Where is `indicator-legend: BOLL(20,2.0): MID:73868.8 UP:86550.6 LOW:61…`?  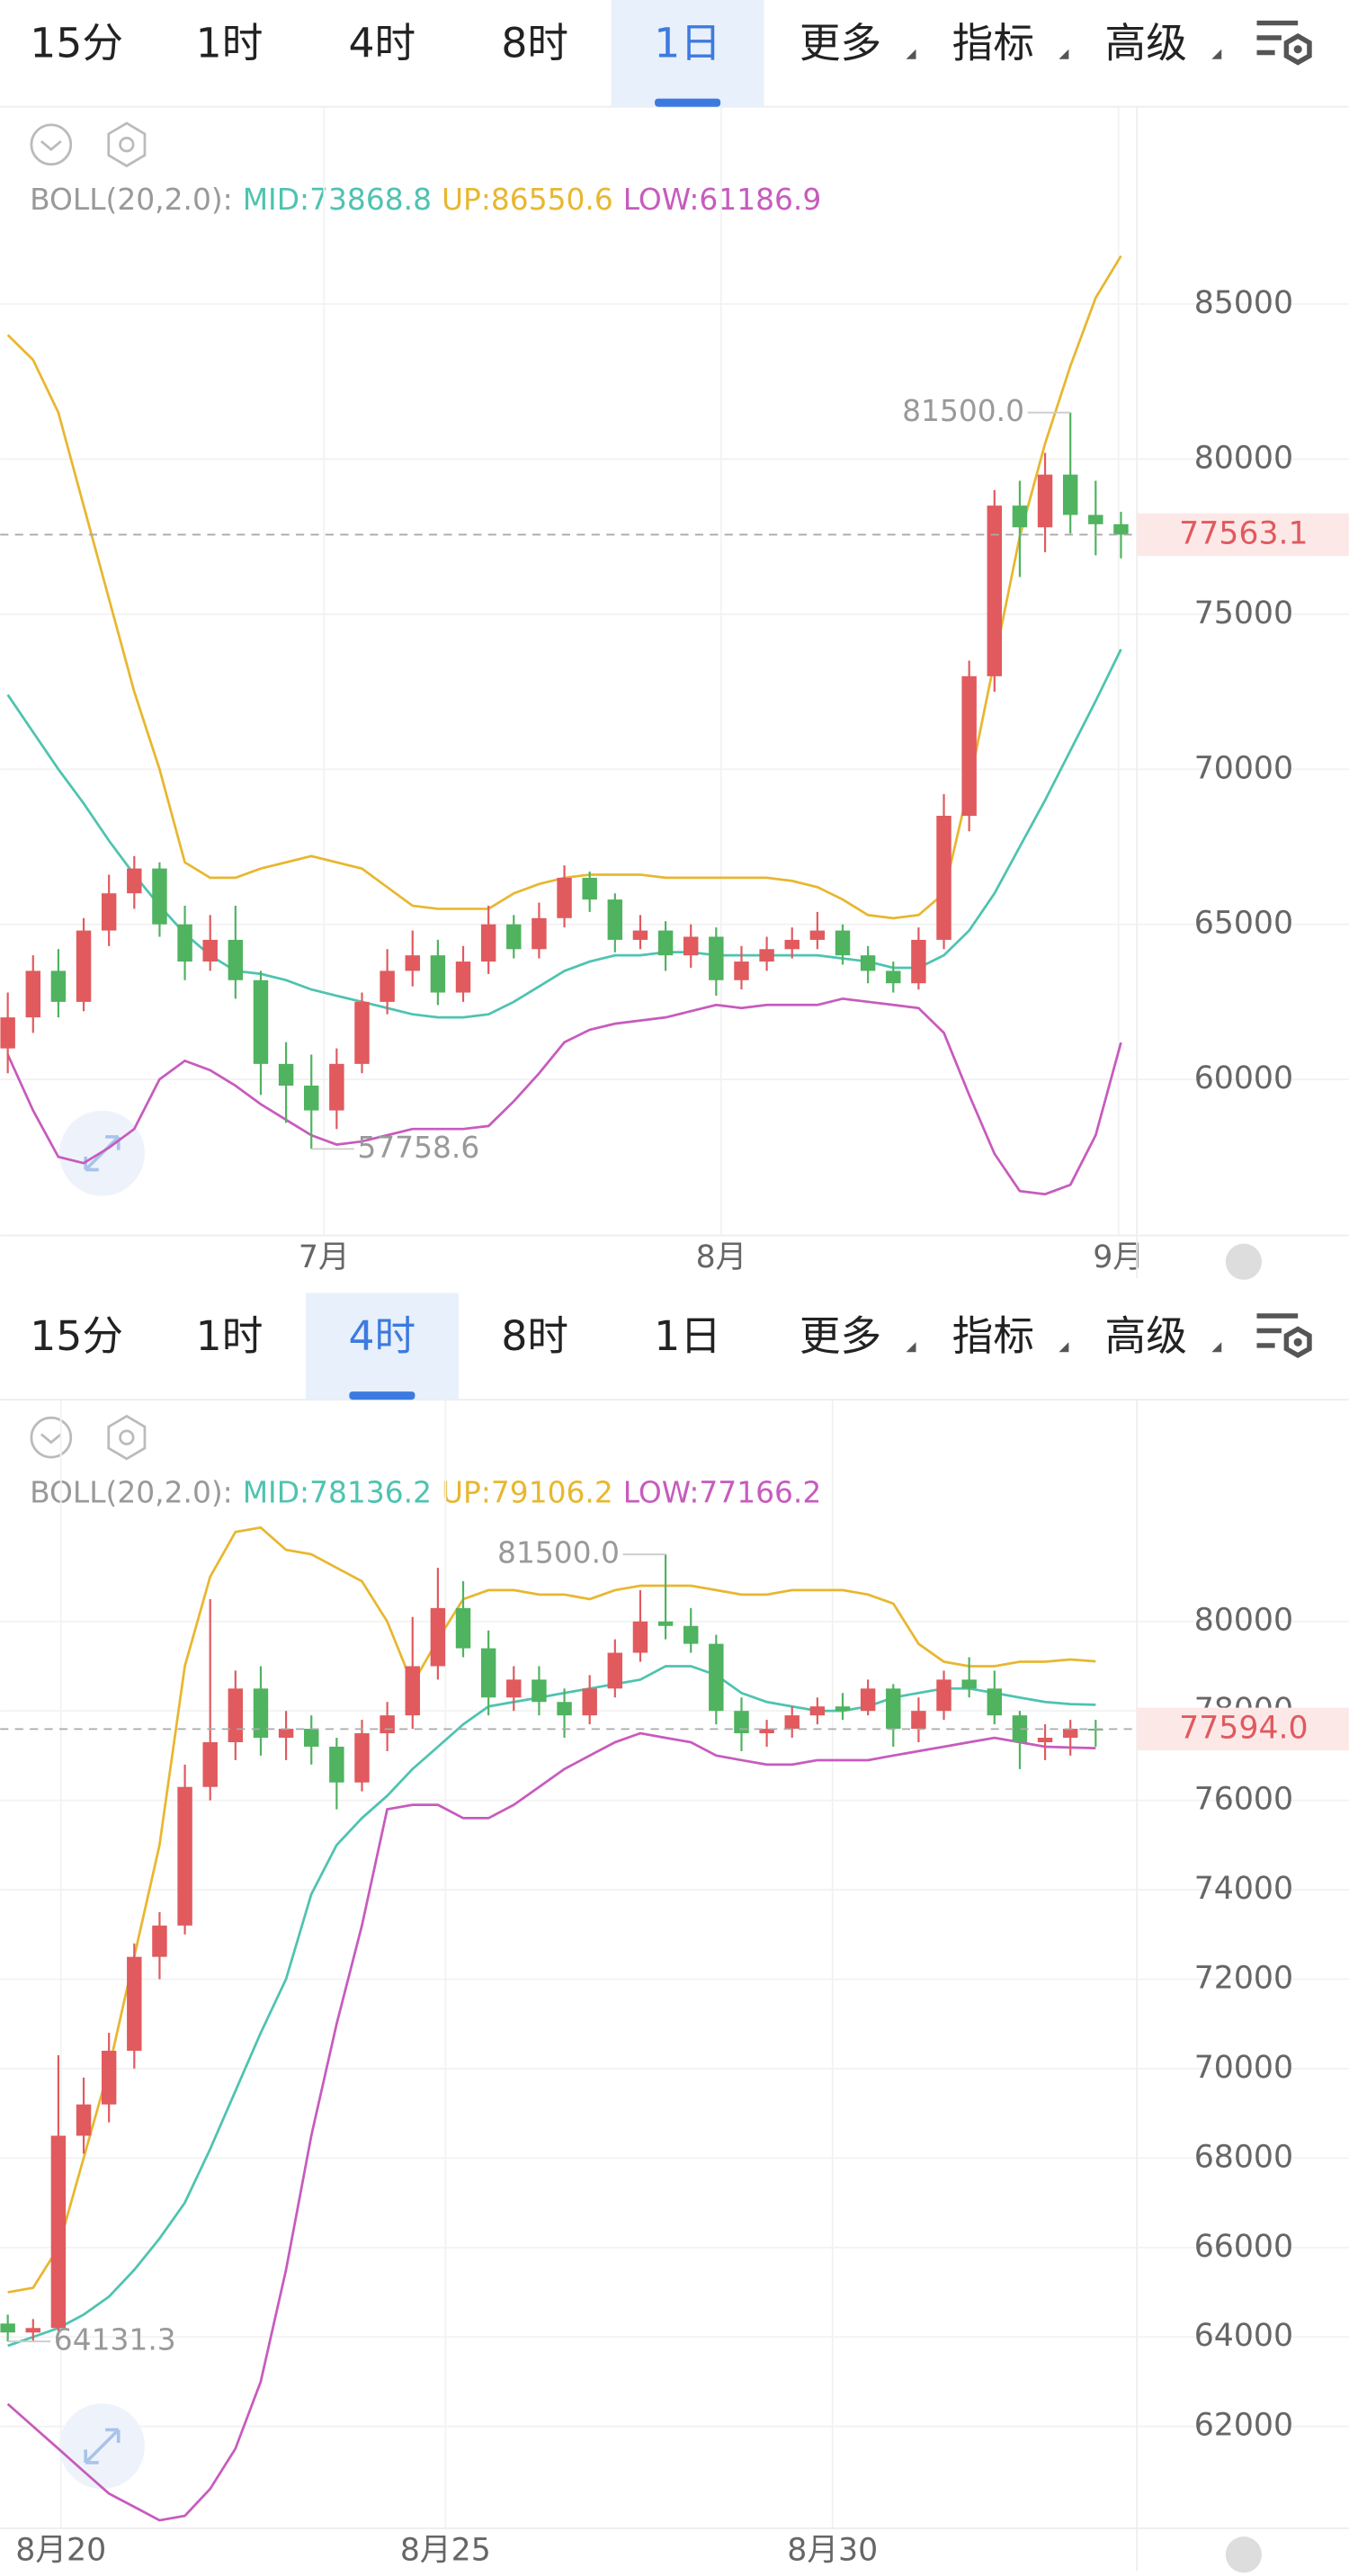
indicator-legend: BOLL(20,2.0): MID:73868.8 UP:86550.6 LOW:61… is located at coordinates (425, 198).